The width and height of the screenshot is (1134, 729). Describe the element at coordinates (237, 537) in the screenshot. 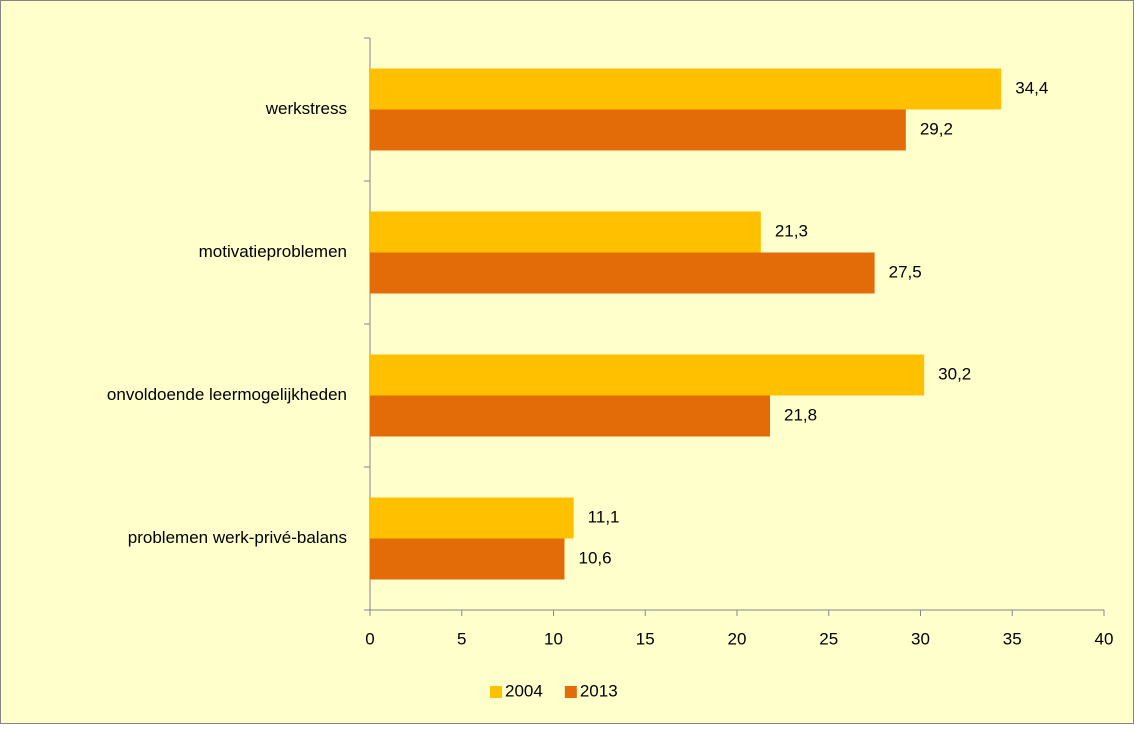

I see `y-tick-label: problemen werk-privé-balans` at that location.